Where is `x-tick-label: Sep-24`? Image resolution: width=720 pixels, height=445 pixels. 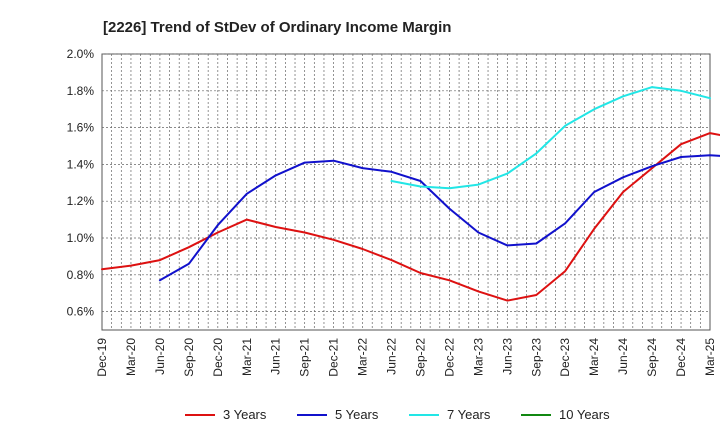
x-tick-label: Sep-24 is located at coordinates (652, 357).